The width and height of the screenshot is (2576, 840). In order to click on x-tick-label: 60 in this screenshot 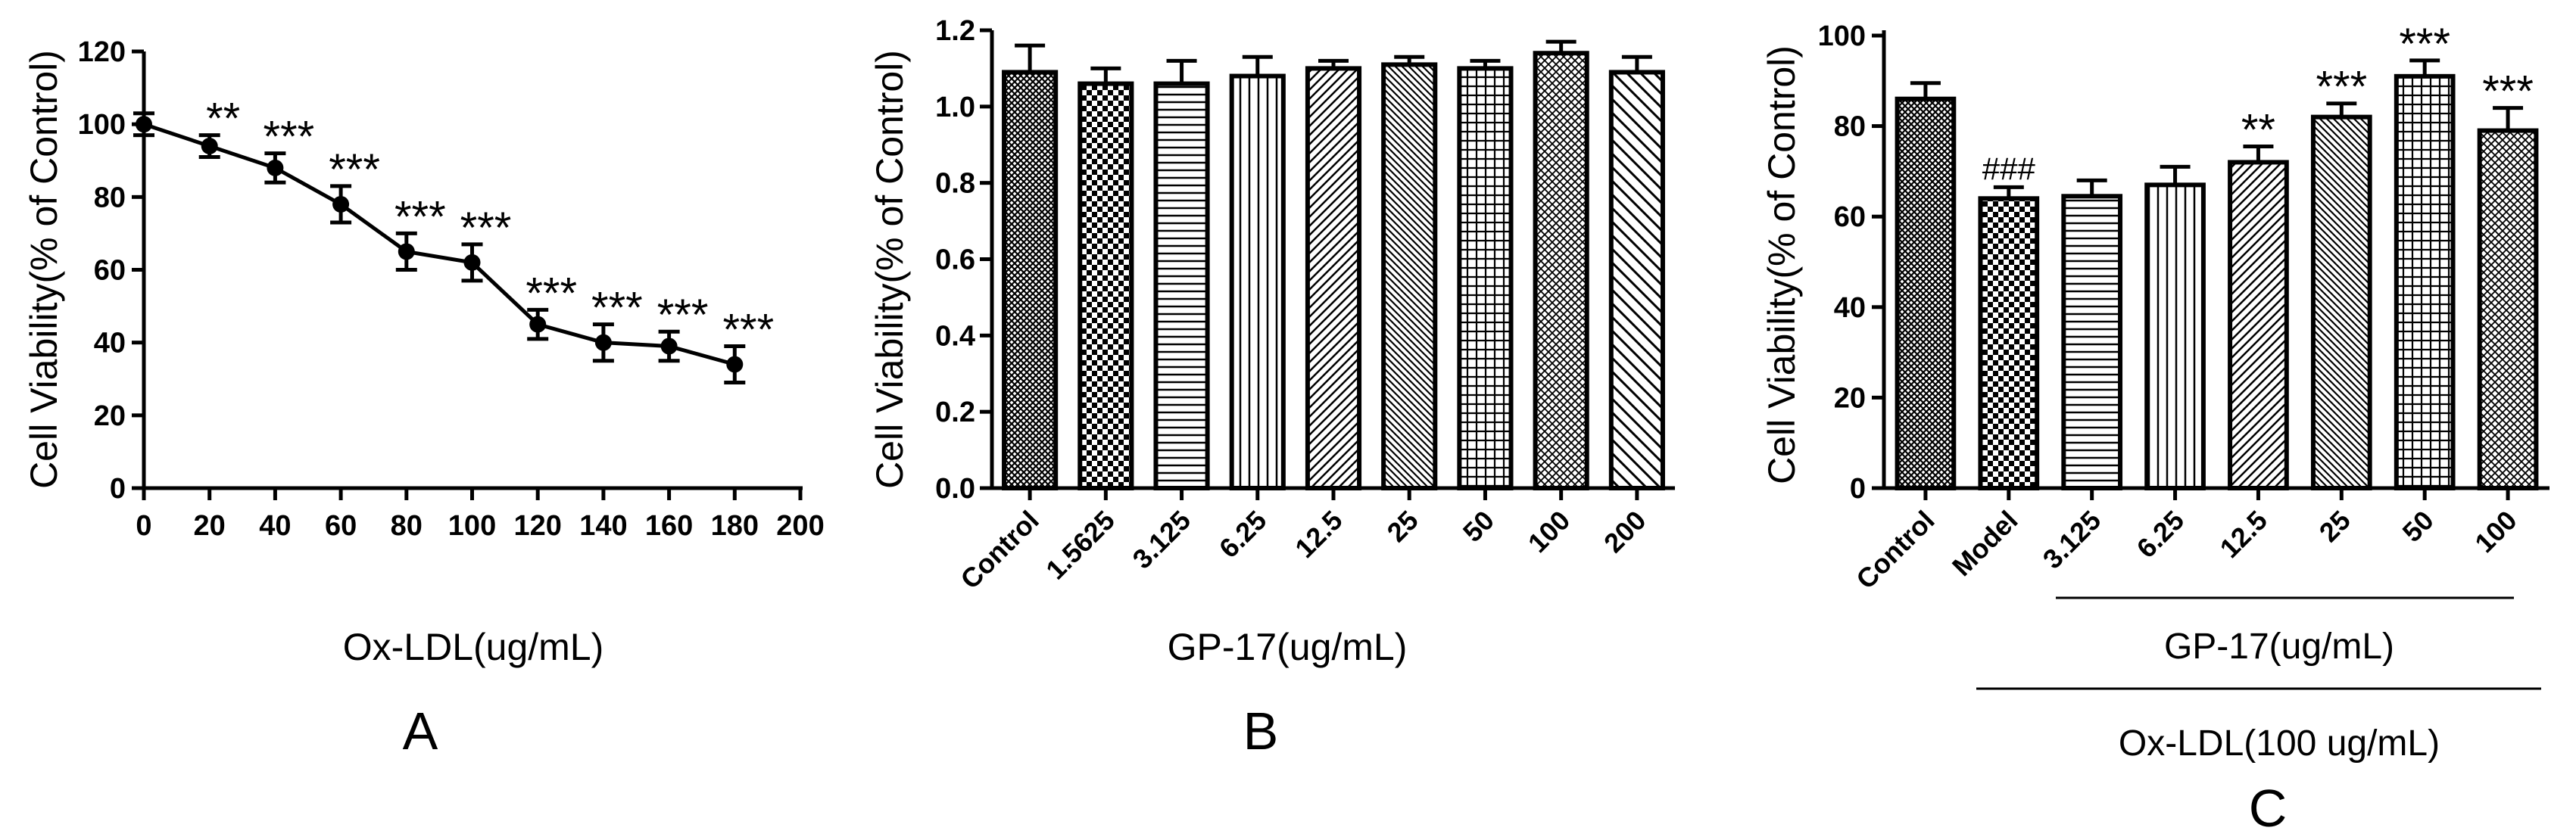, I will do `click(341, 526)`.